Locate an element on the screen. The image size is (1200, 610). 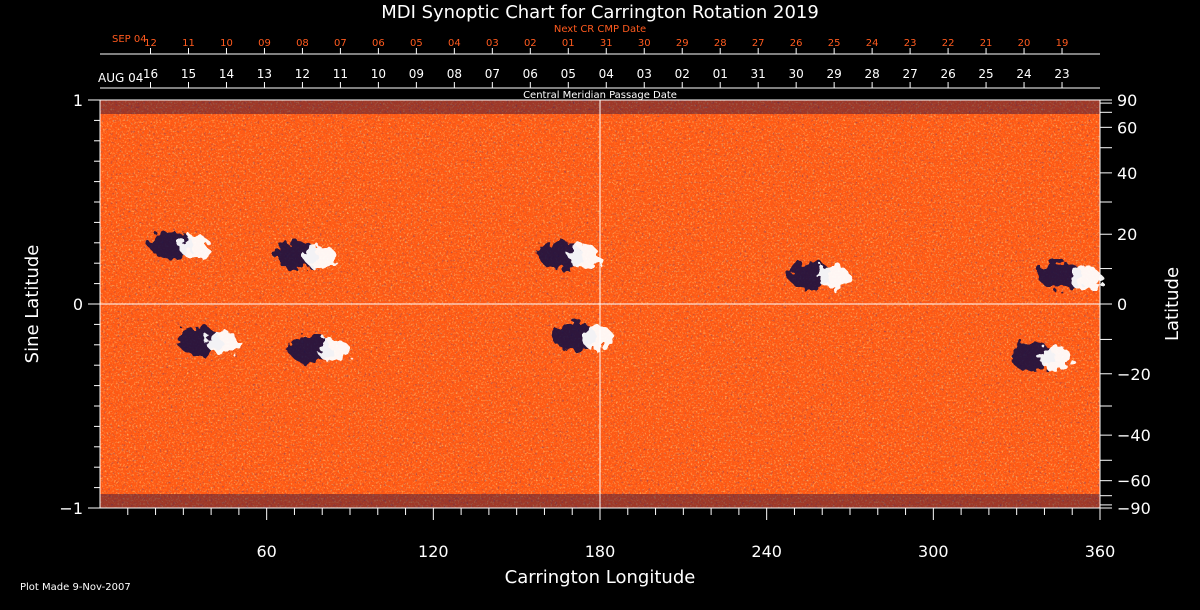
cmp-date-label: 14 is located at coordinates (226, 74).